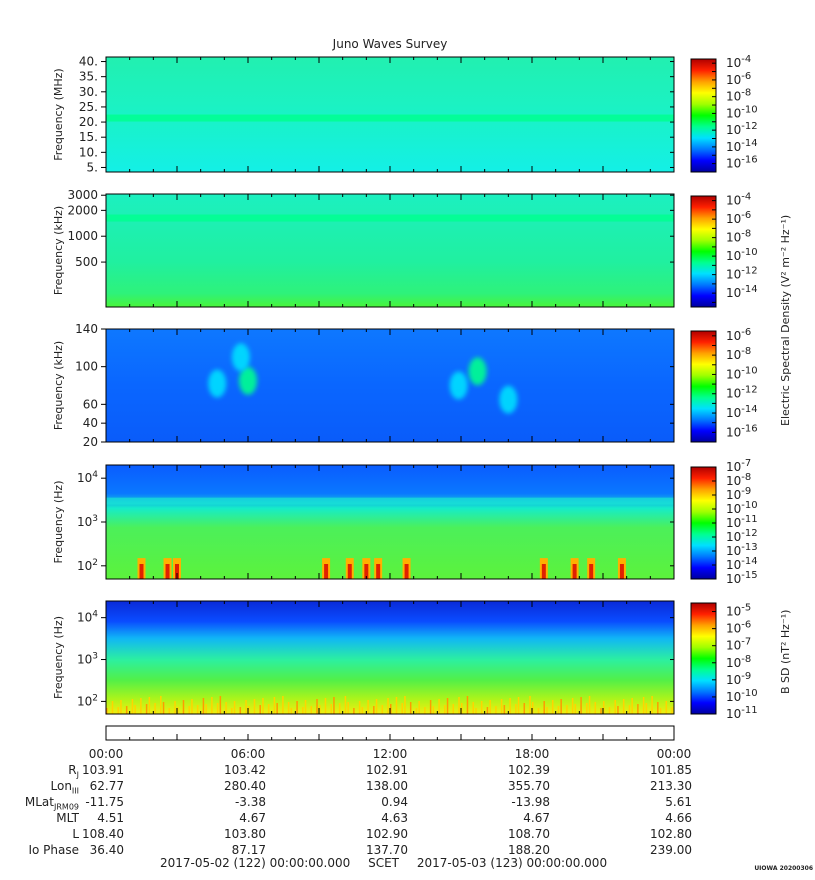 This screenshot has height=880, width=815. Describe the element at coordinates (394, 802) in the screenshot. I see `ephemeris-value: 0.94` at that location.